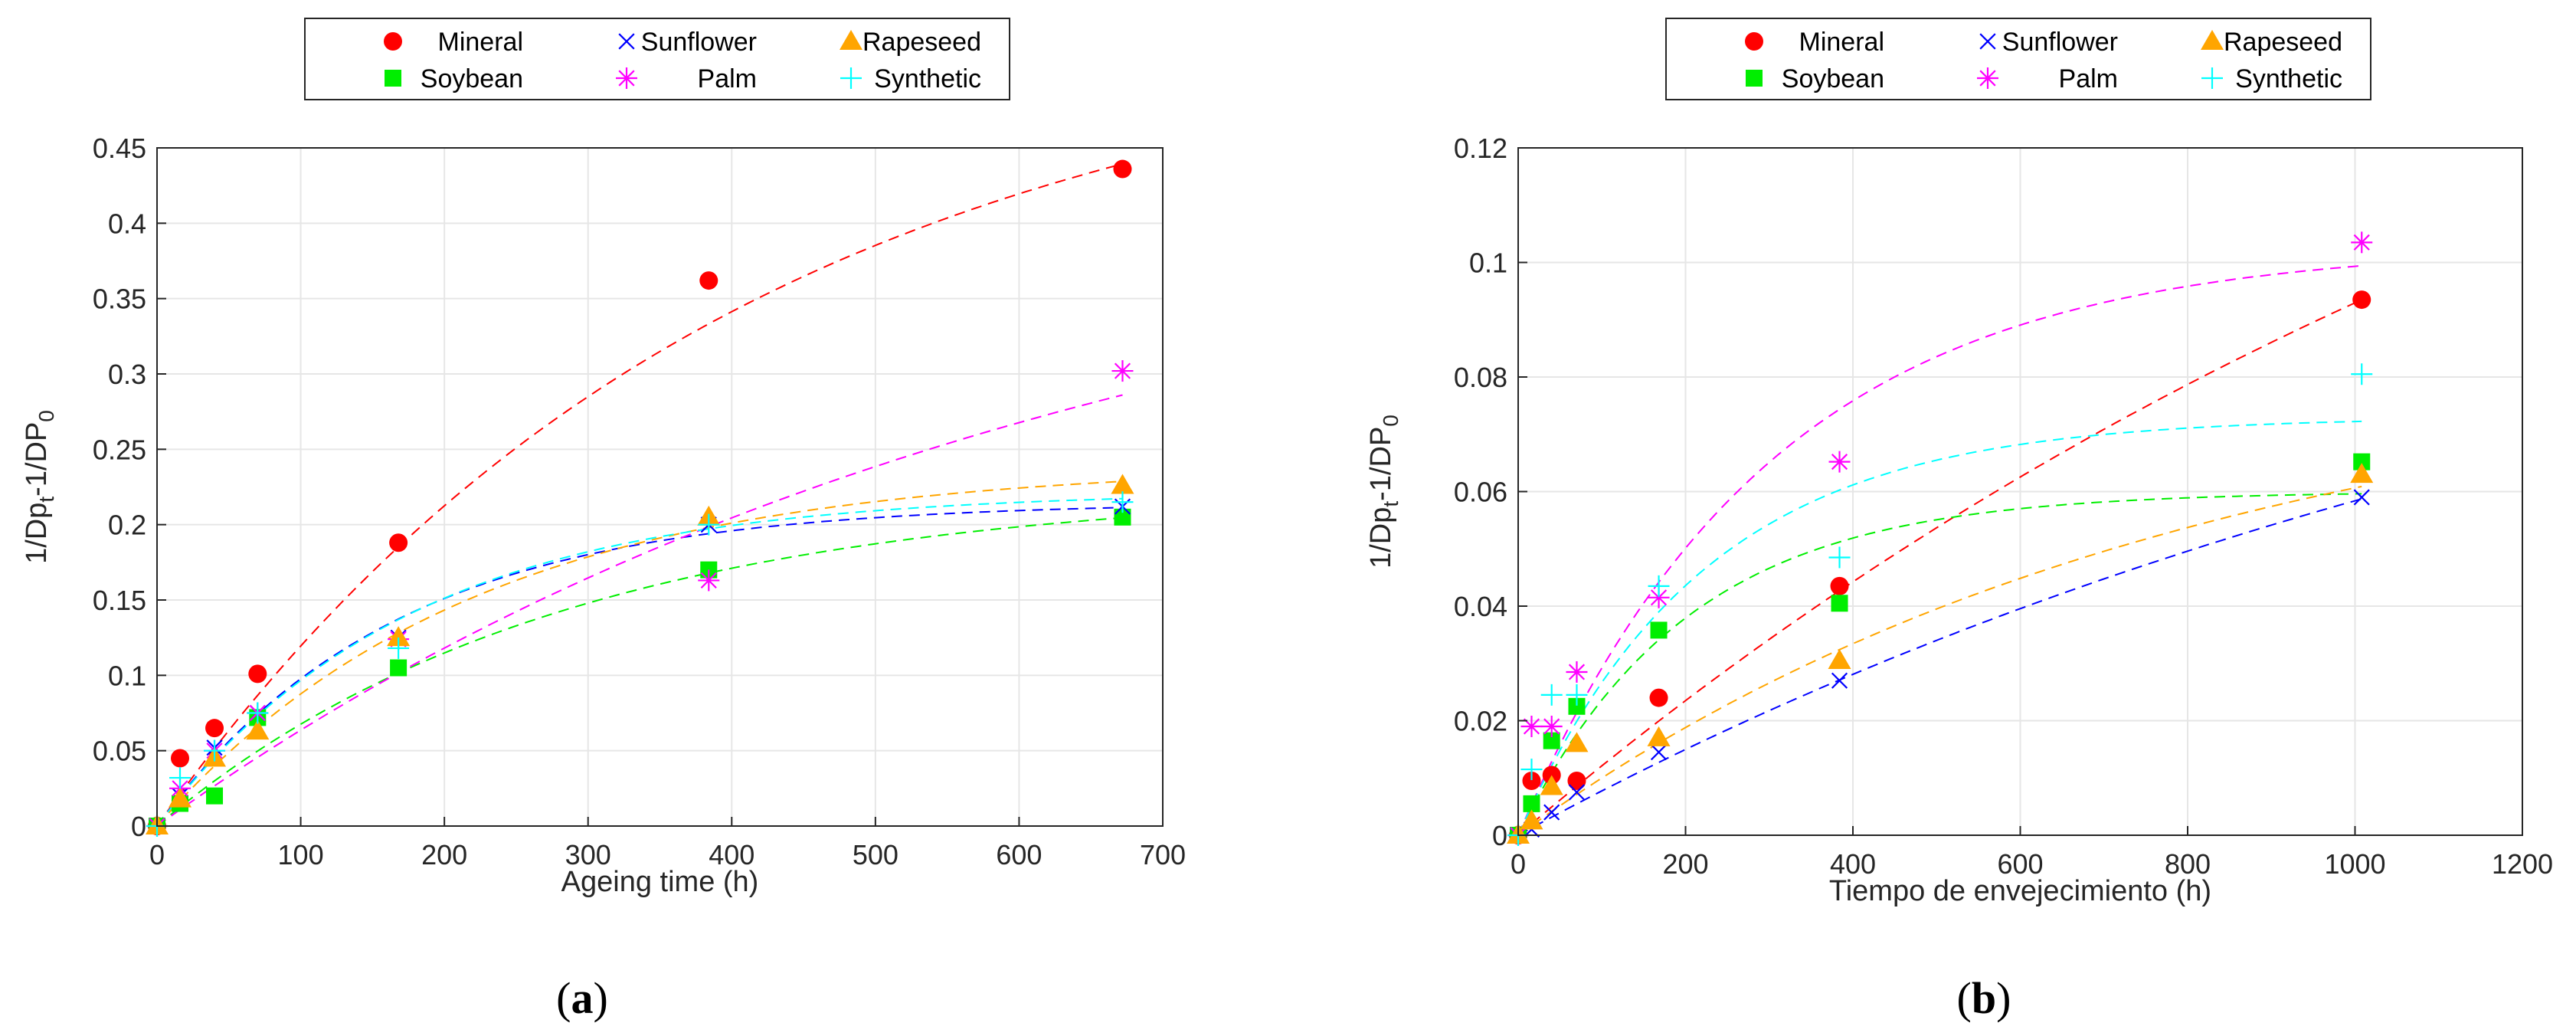 The width and height of the screenshot is (2576, 1036). What do you see at coordinates (1488, 264) in the screenshot?
I see `y-tick-label-5: 0.1` at bounding box center [1488, 264].